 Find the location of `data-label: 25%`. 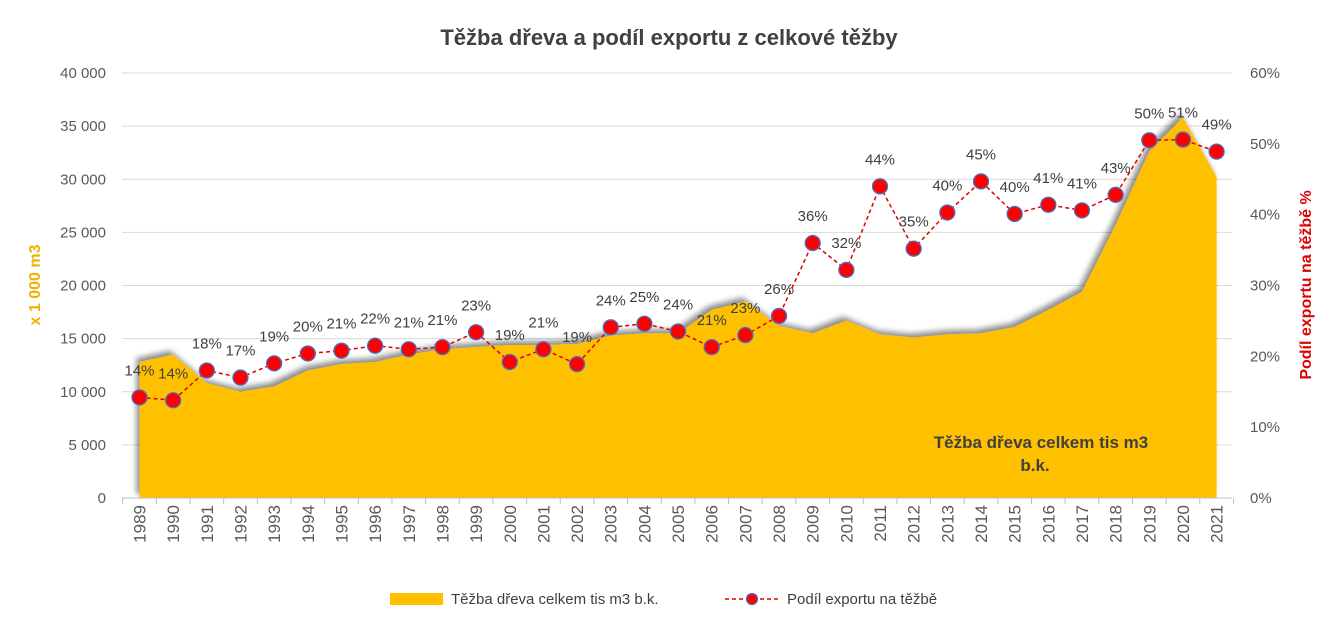

data-label: 25% is located at coordinates (644, 297).